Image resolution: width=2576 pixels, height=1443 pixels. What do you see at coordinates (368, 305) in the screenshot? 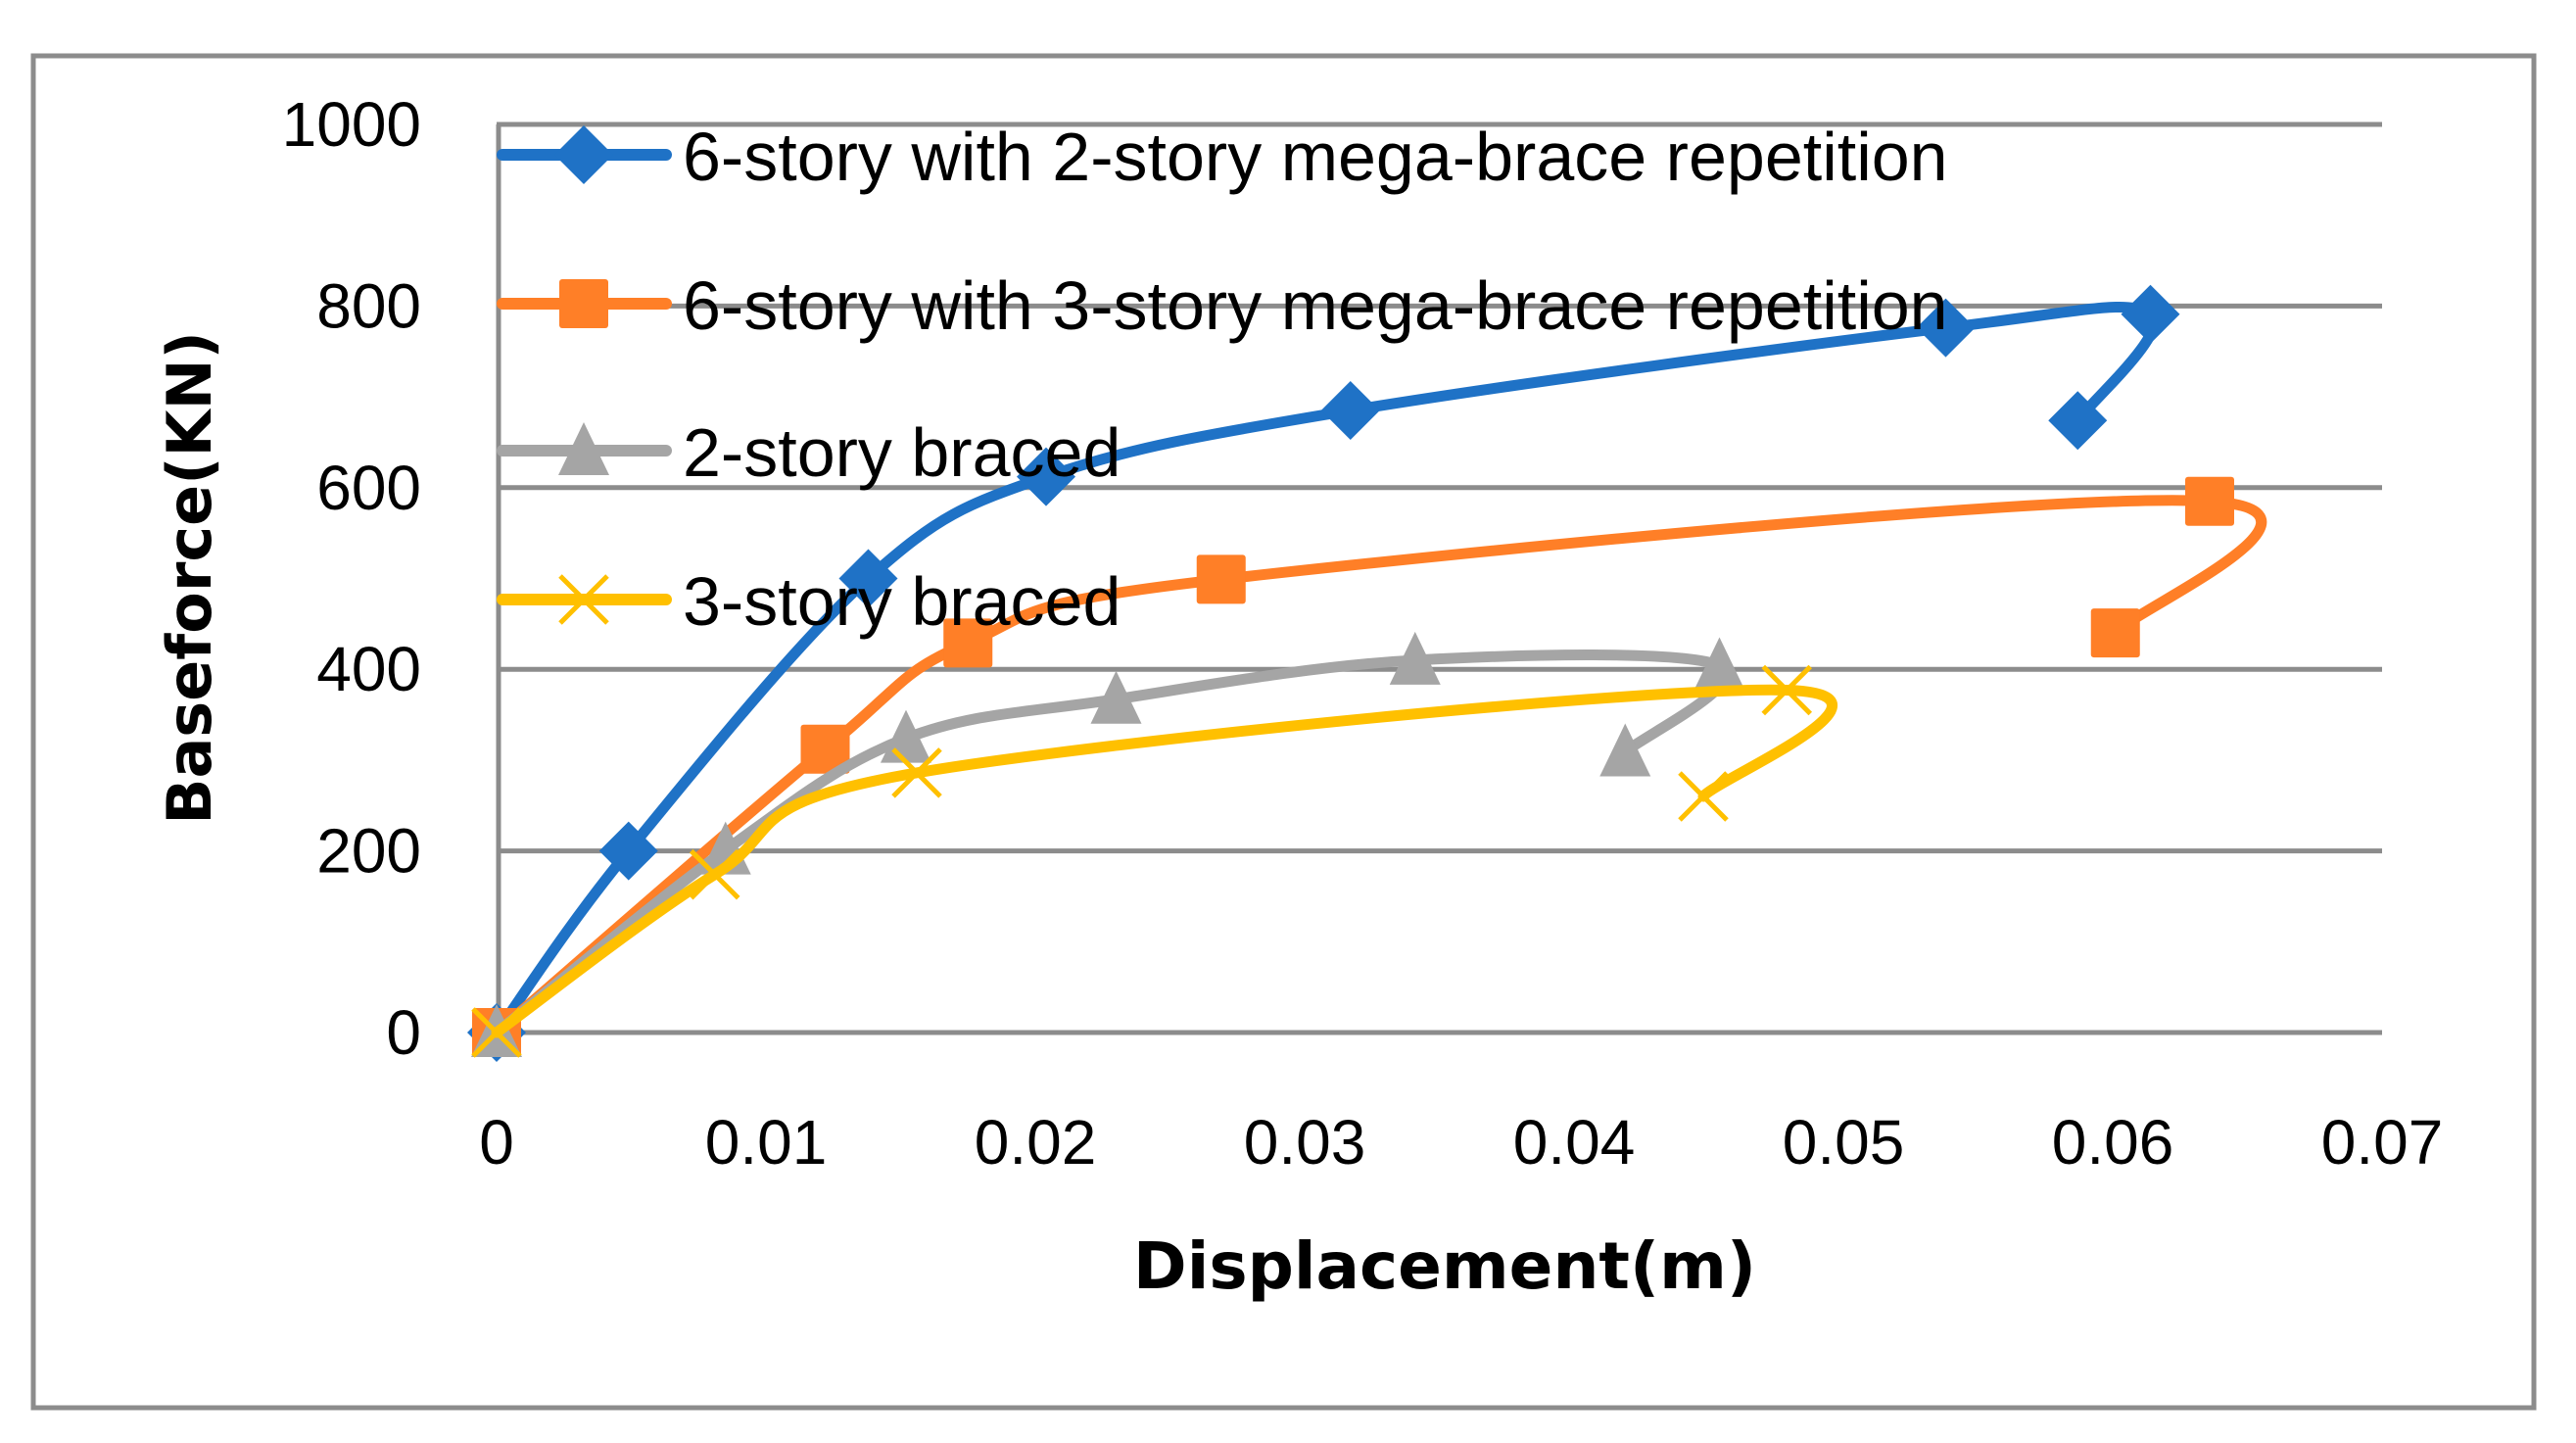
I see `y-tick-label: 800` at bounding box center [368, 305].